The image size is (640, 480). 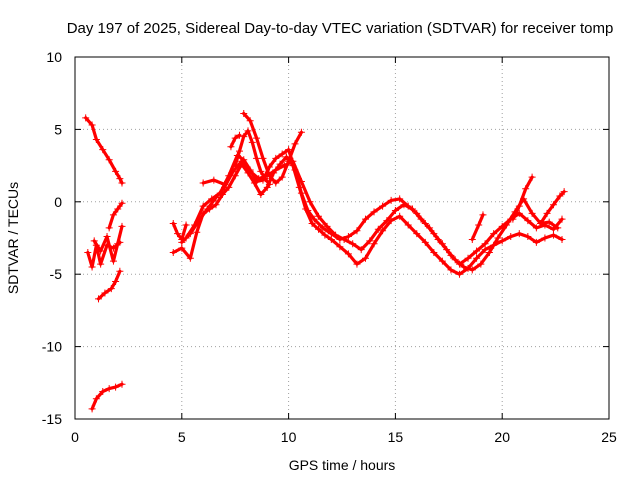 What do you see at coordinates (182, 437) in the screenshot?
I see `x-tick-label: 5` at bounding box center [182, 437].